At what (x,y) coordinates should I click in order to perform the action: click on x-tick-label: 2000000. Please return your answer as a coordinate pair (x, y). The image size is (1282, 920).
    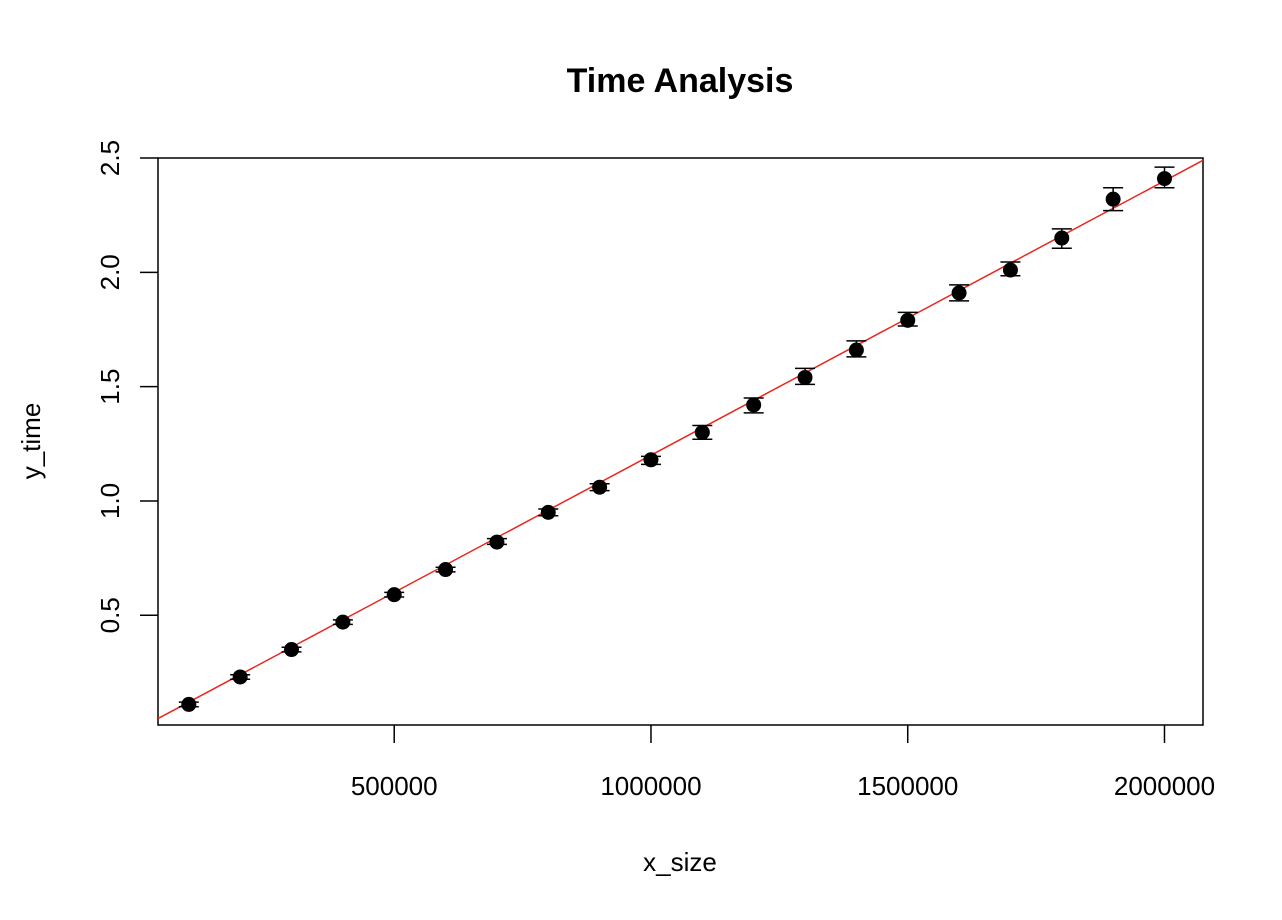
    Looking at the image, I should click on (1164, 786).